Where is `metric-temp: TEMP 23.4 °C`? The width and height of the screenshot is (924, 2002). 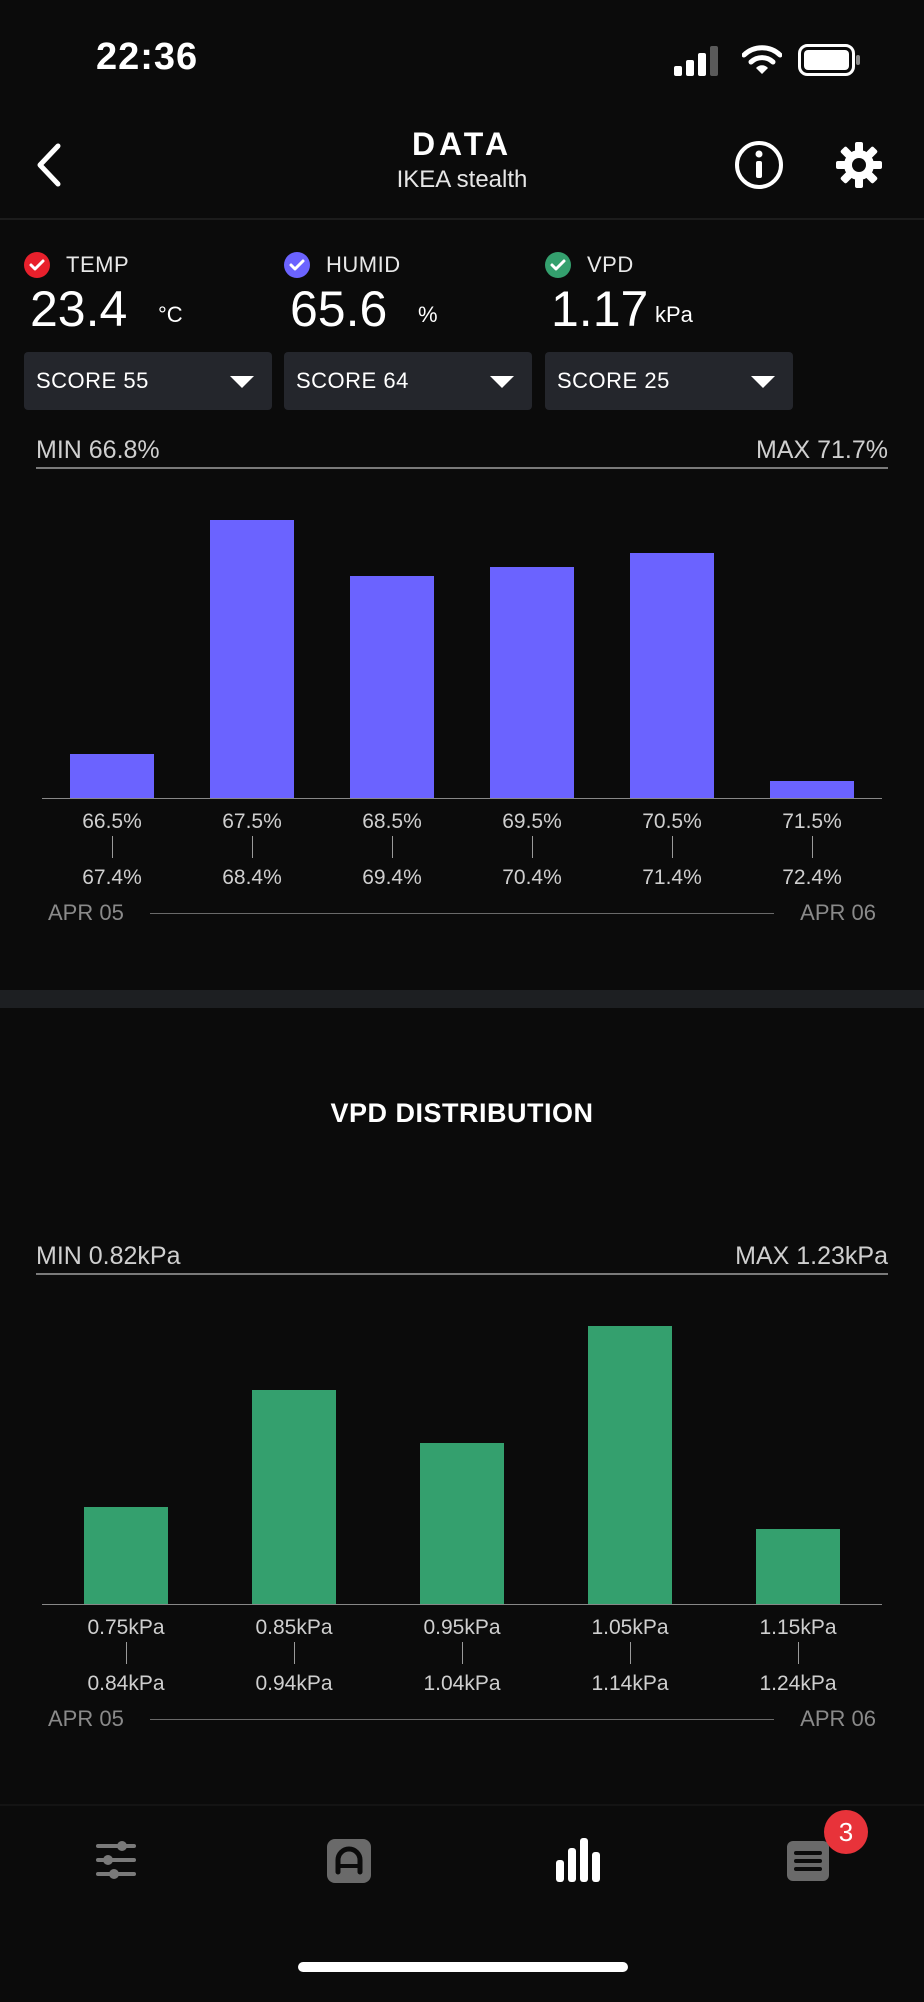 metric-temp: TEMP 23.4 °C is located at coordinates (154, 330).